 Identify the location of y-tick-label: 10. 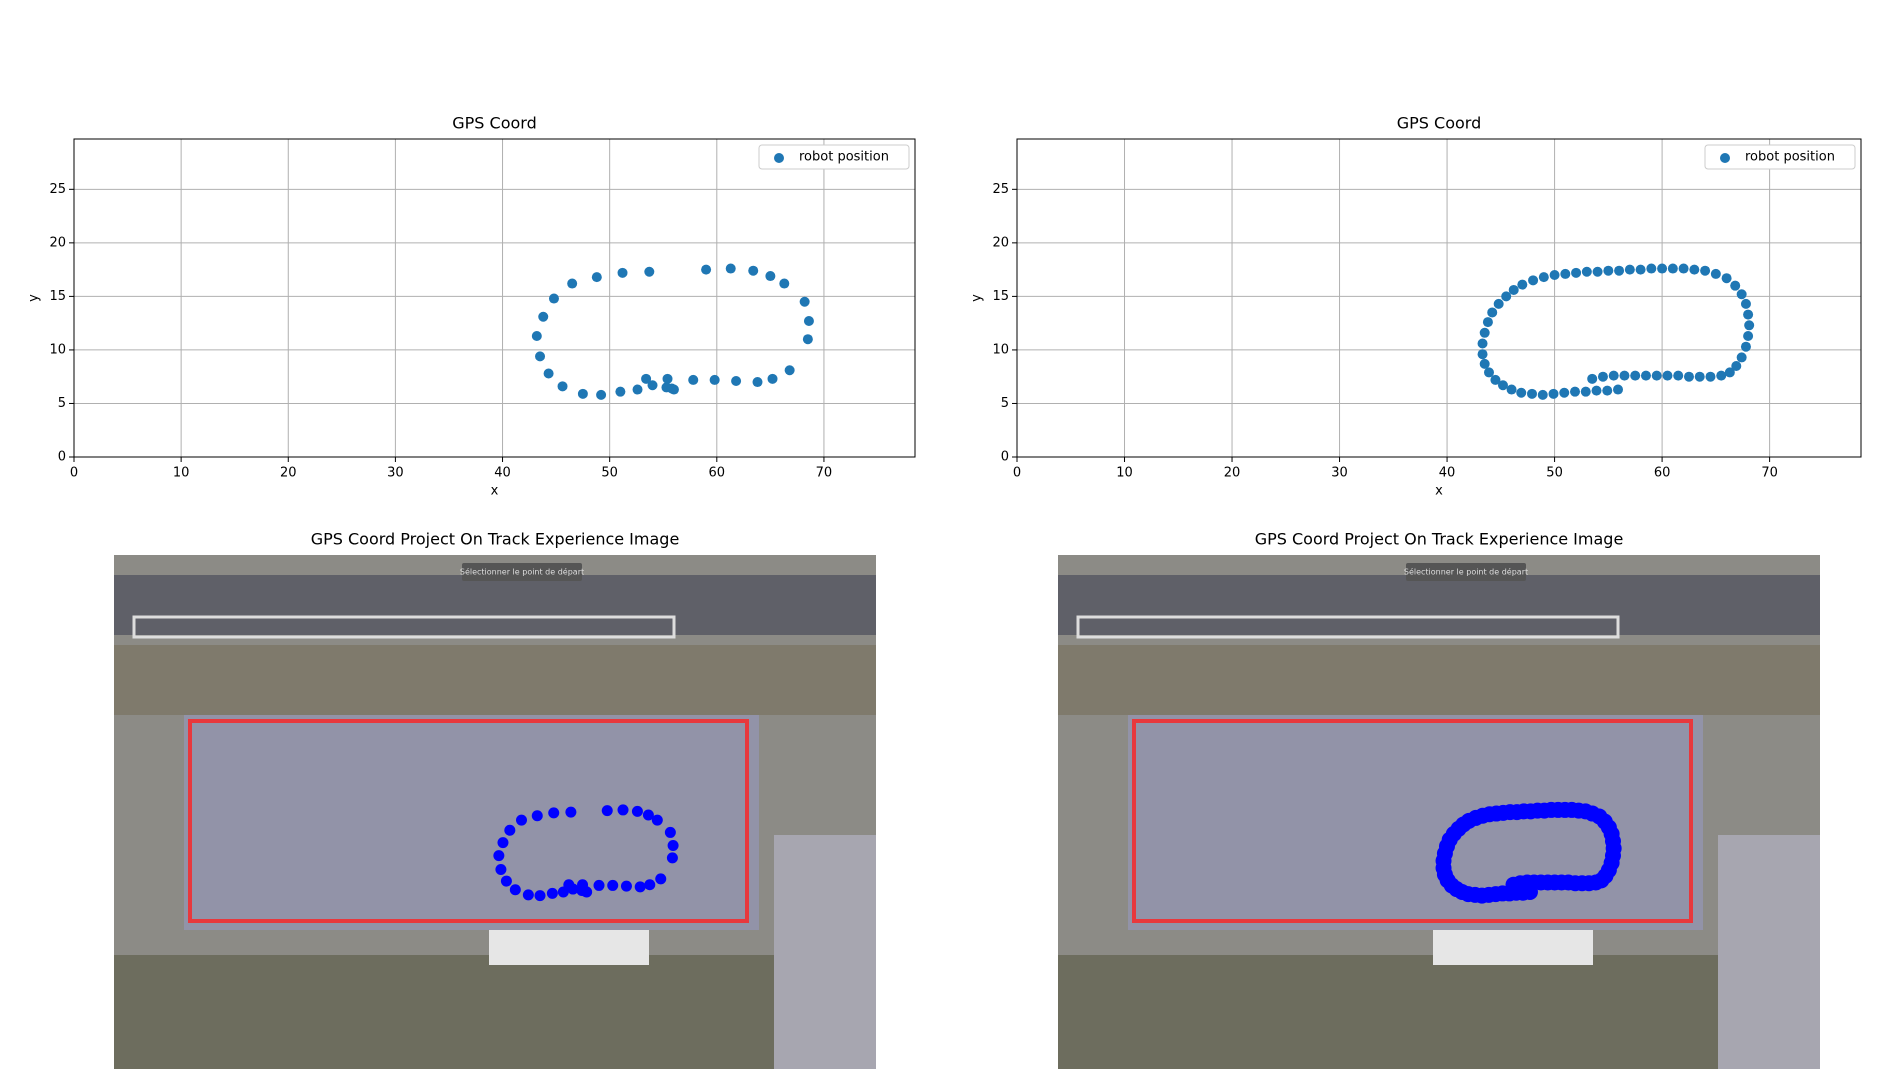
(1000, 349).